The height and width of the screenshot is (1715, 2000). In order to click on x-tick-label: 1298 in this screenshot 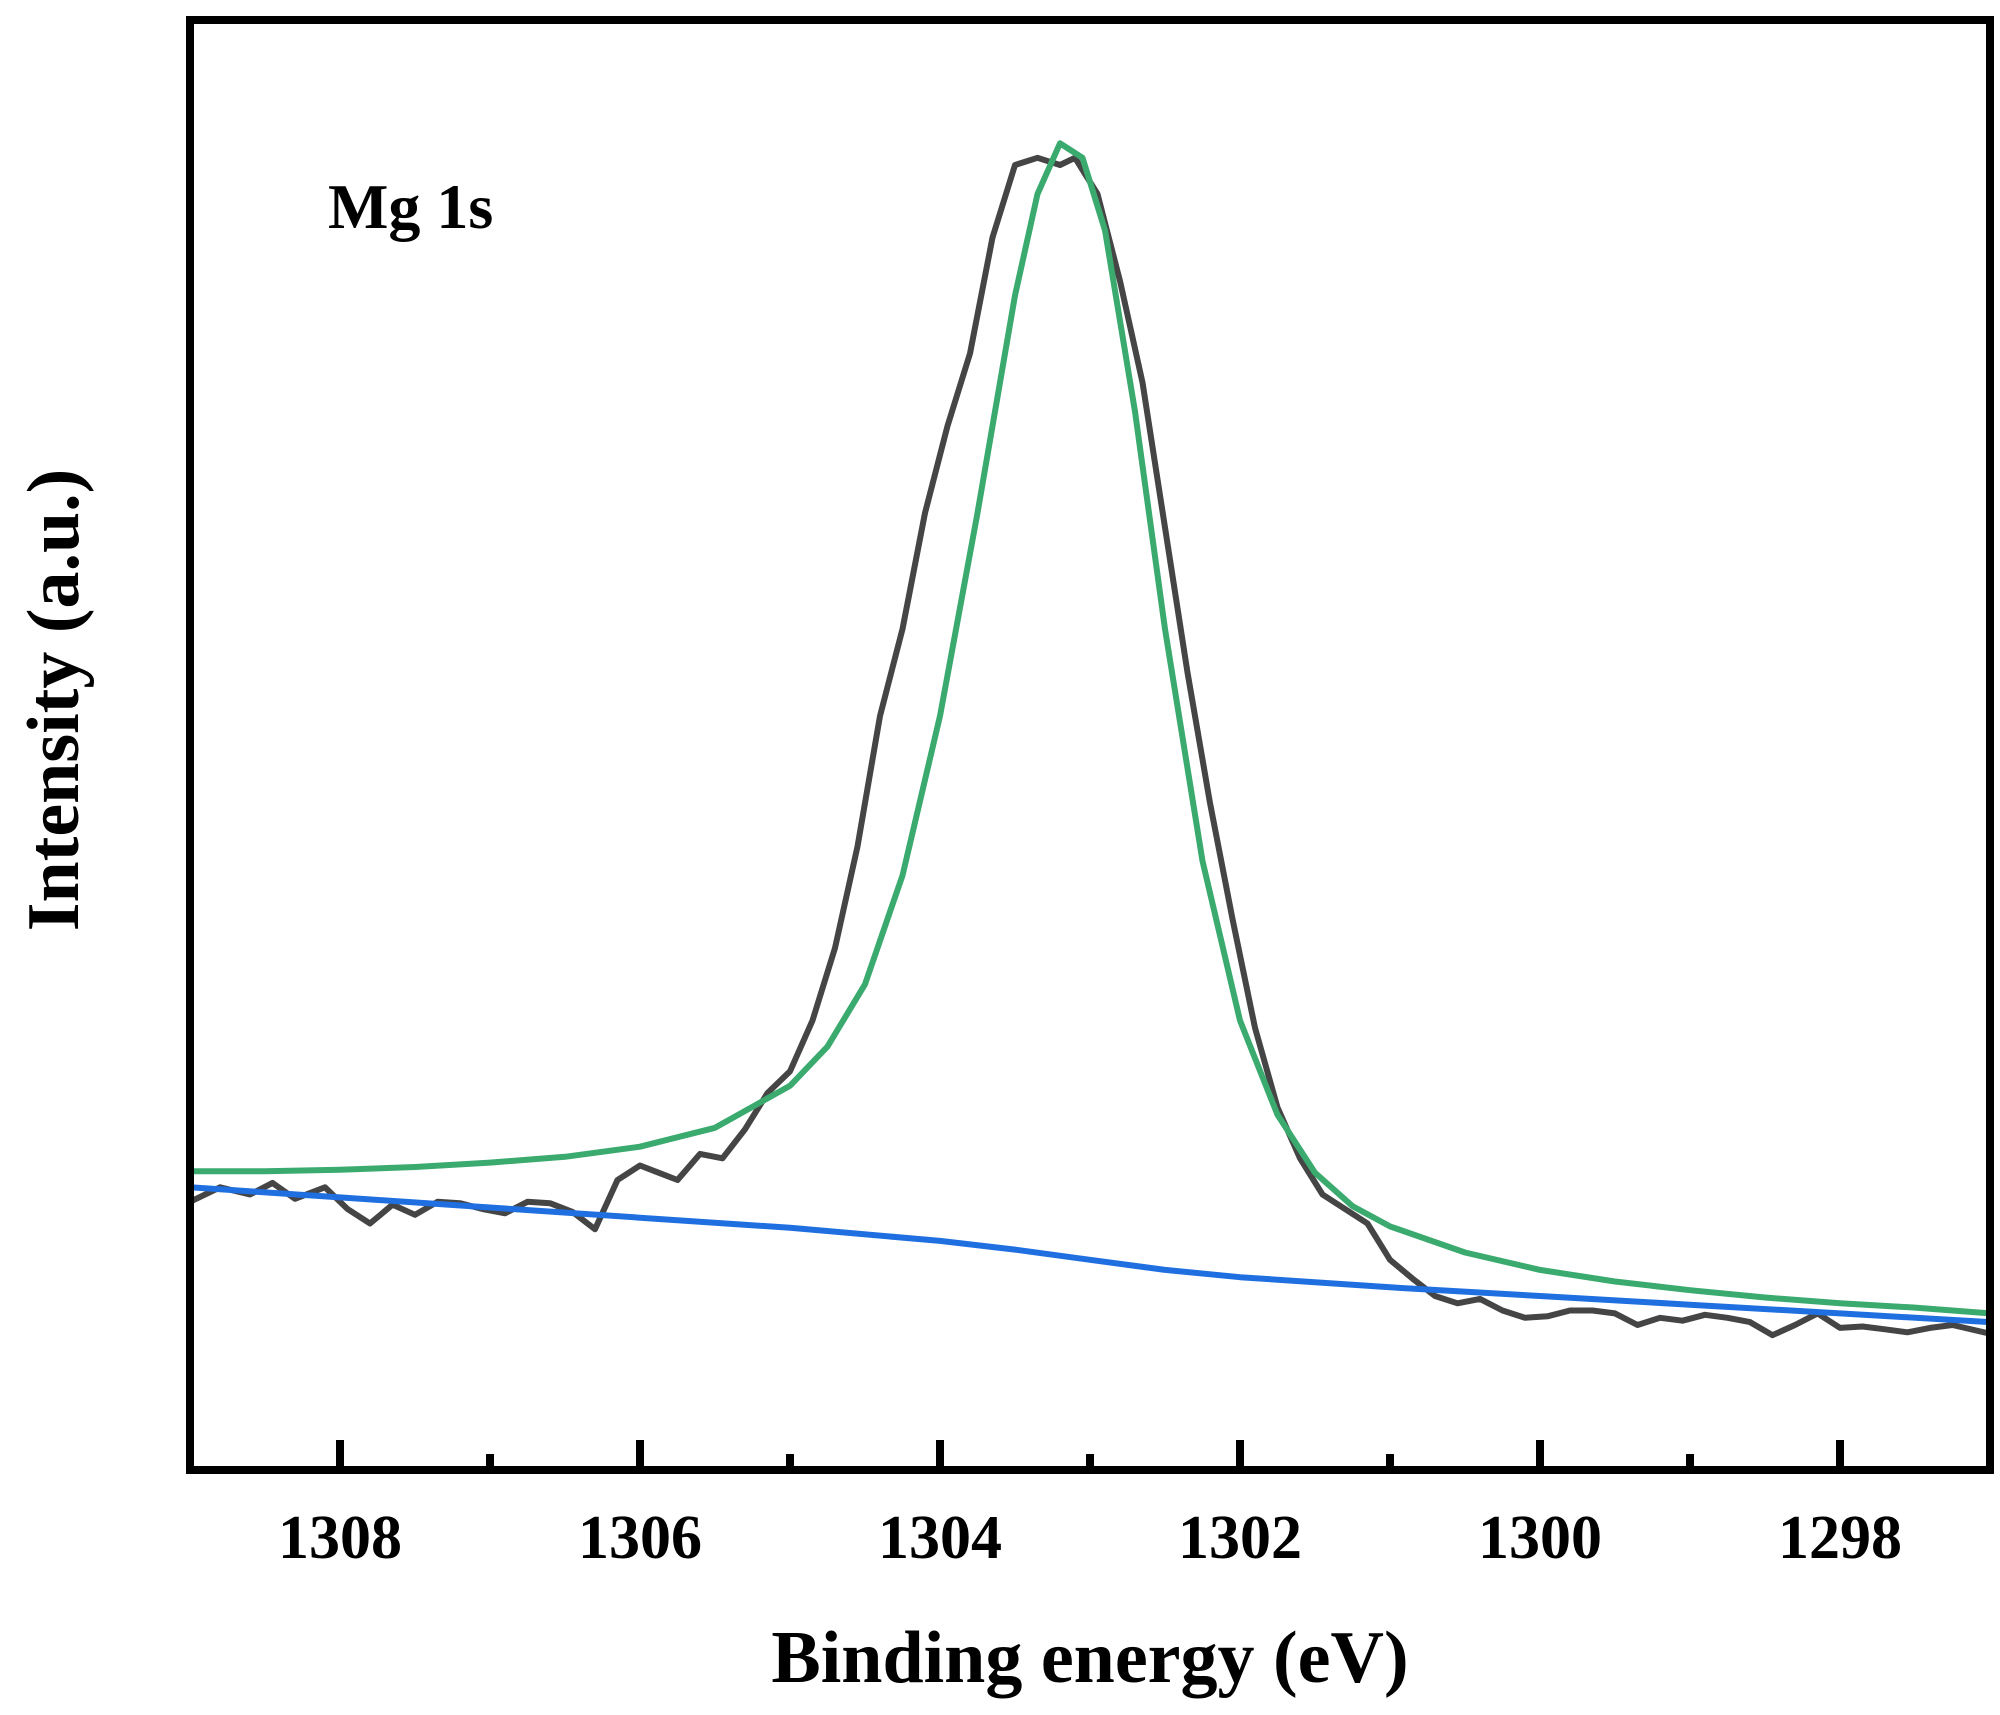, I will do `click(1840, 1538)`.